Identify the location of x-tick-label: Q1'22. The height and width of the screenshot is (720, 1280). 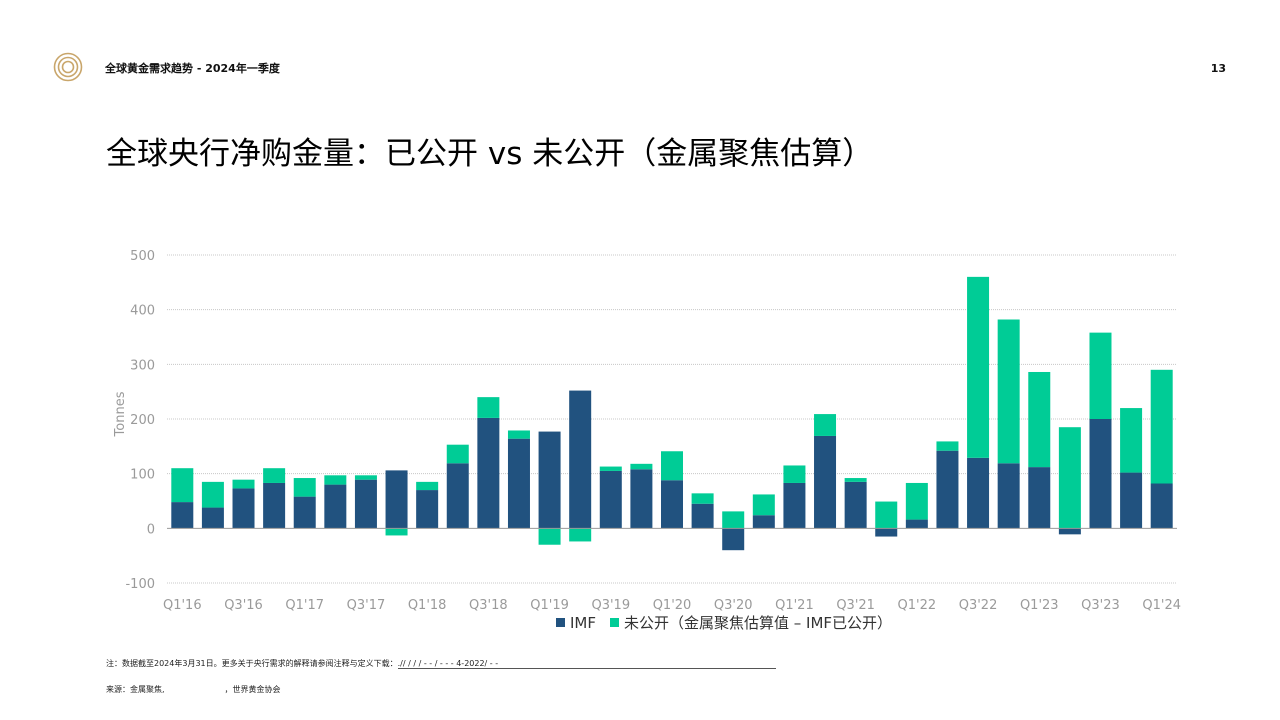
(917, 605).